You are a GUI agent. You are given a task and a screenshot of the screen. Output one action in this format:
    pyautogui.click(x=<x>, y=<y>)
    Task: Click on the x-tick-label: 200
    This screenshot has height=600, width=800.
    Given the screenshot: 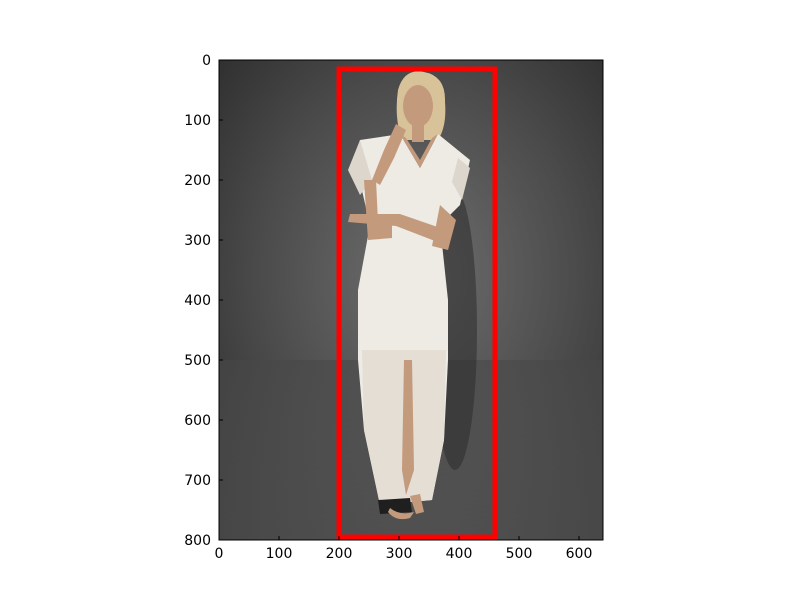 What is the action you would take?
    pyautogui.click(x=339, y=554)
    